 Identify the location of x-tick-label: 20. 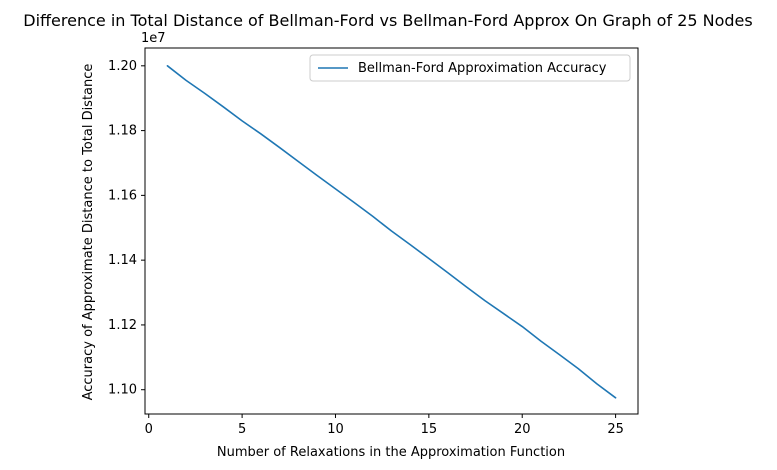
(522, 429).